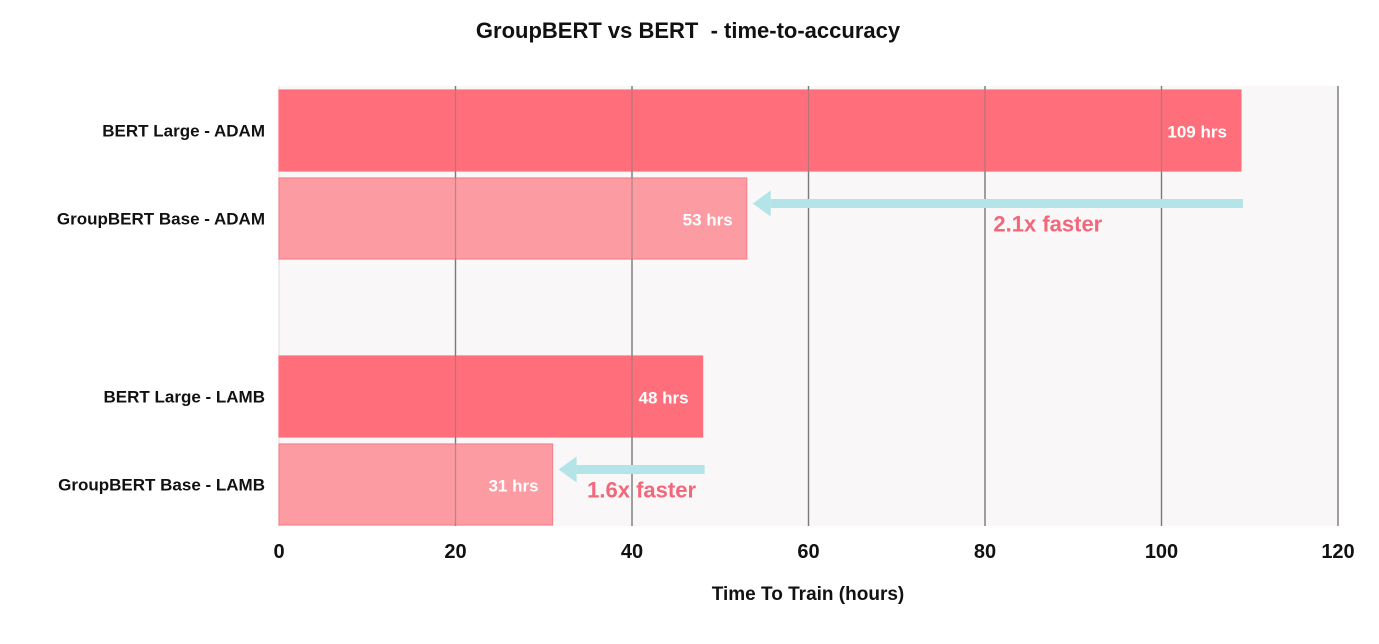 The image size is (1379, 644). I want to click on x-tick-label: 120, so click(1337, 552).